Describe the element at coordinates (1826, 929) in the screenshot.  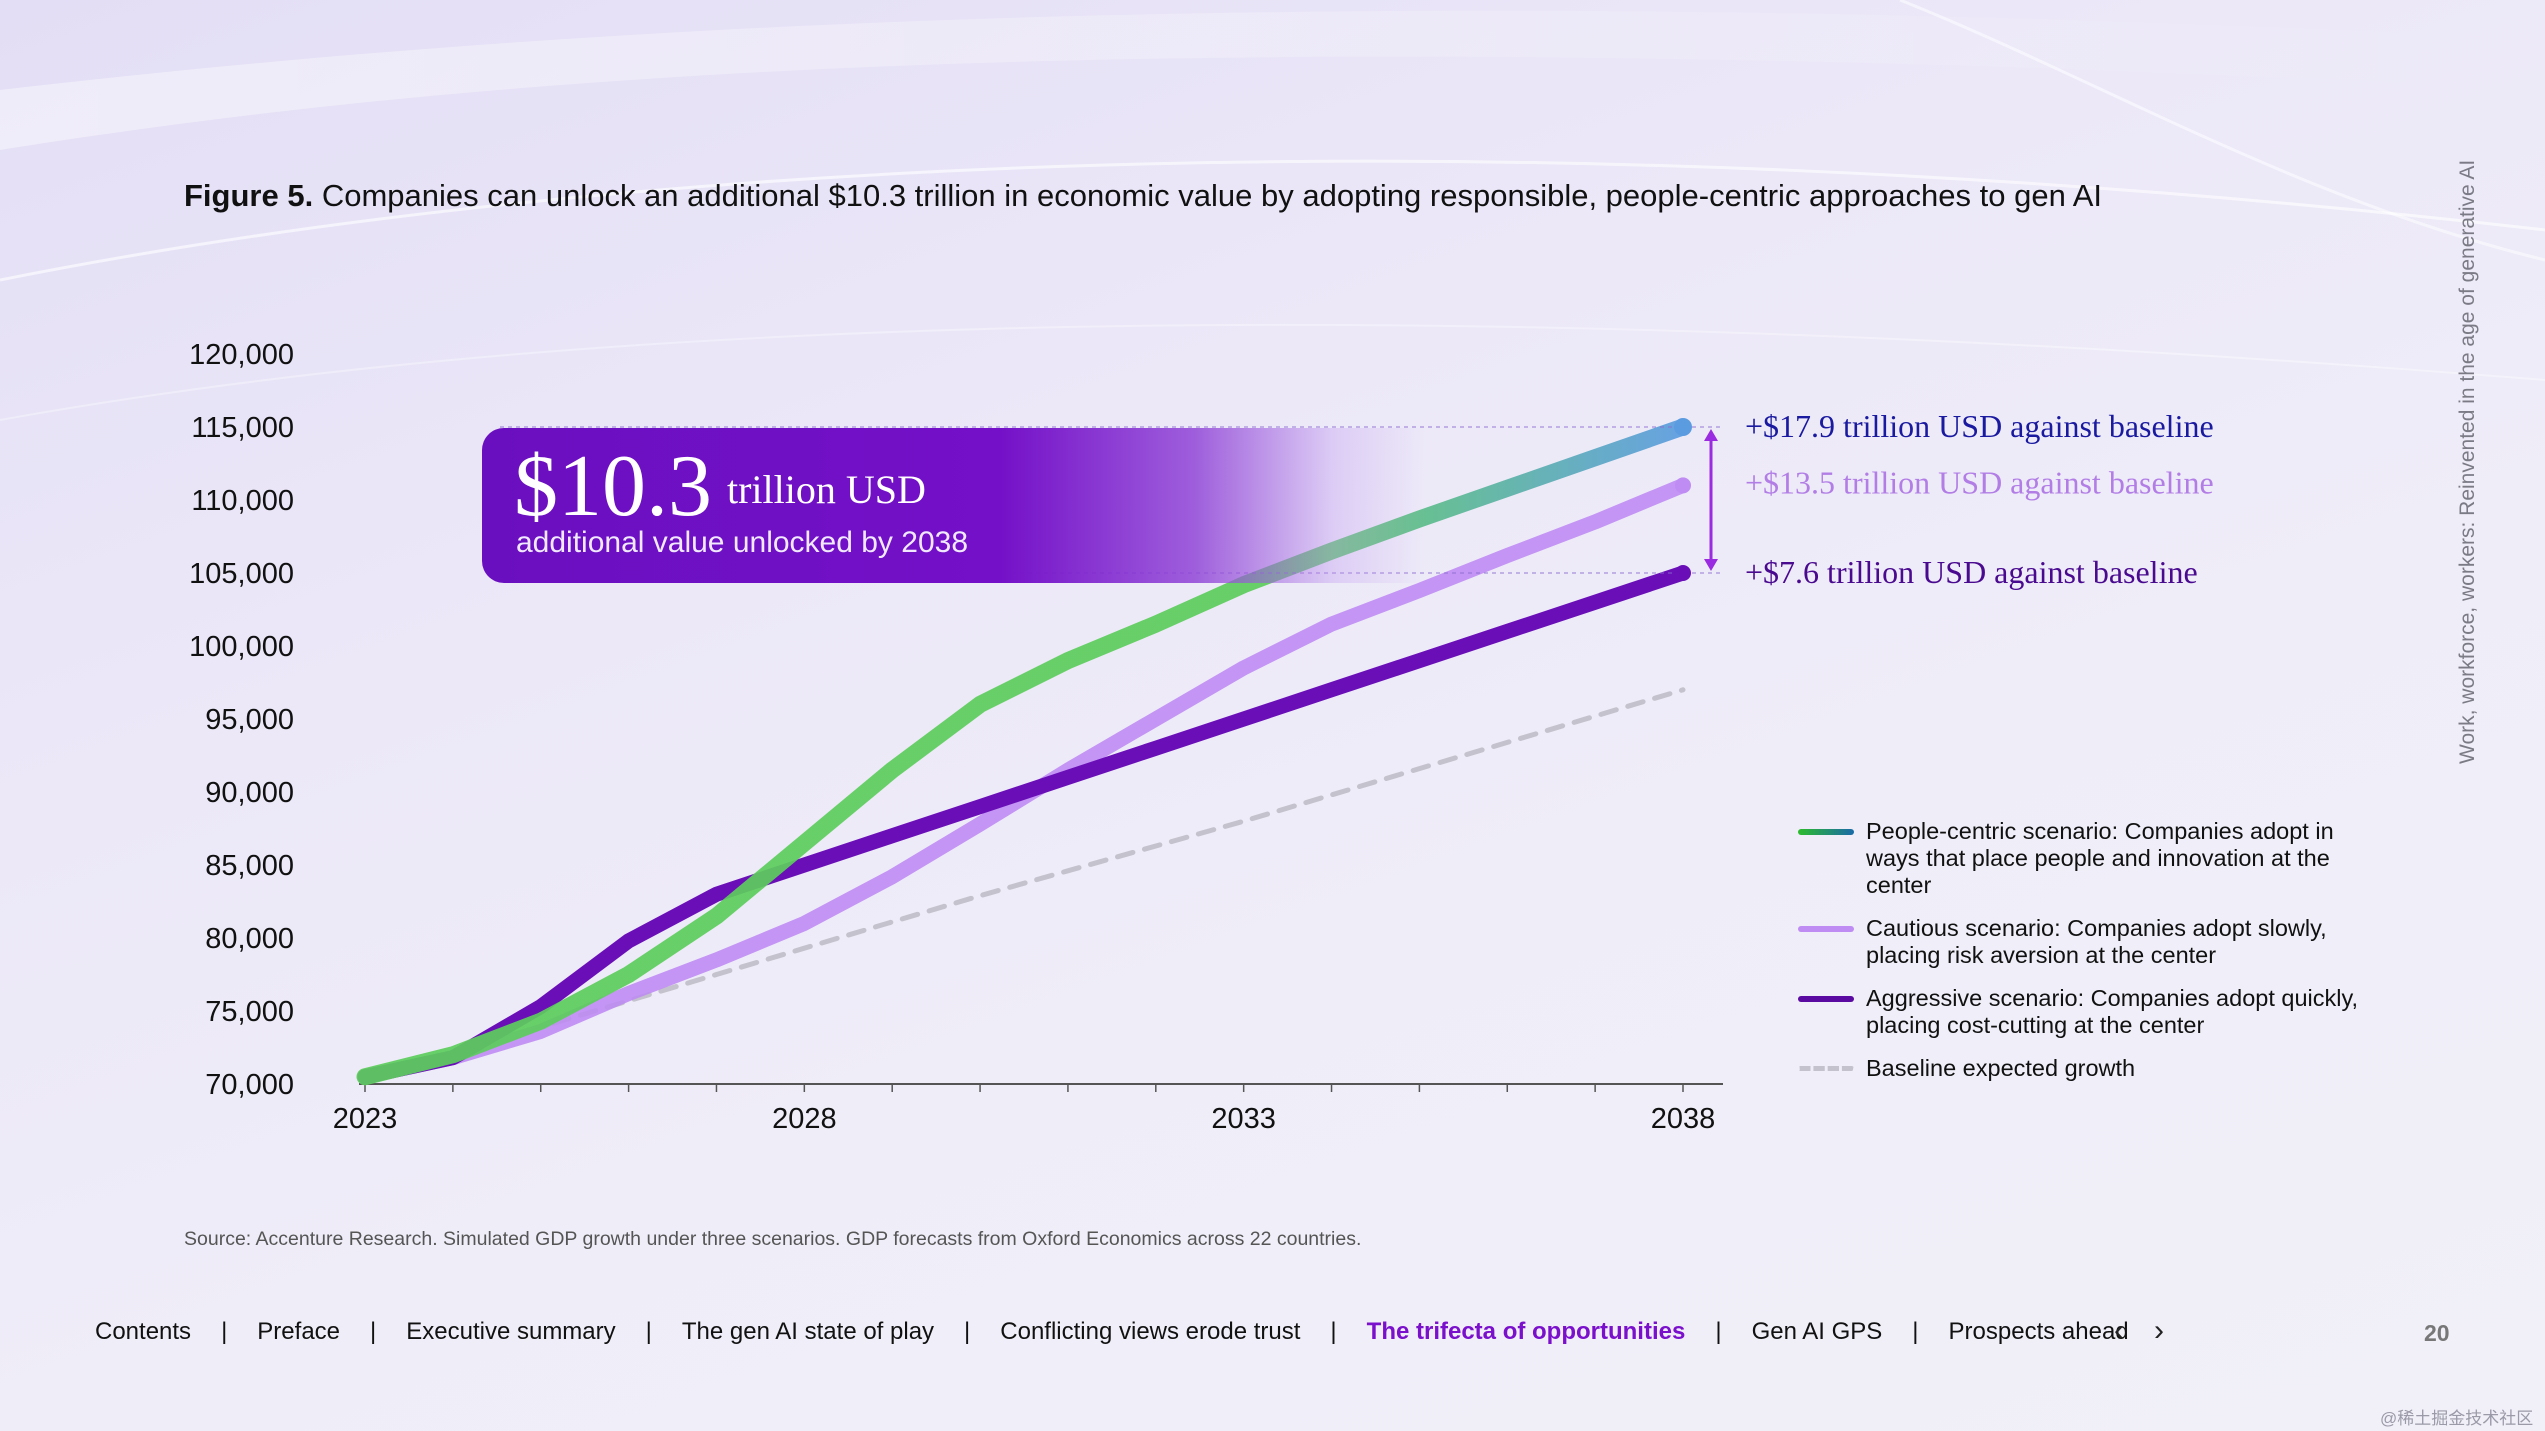
I see `legend-swatch-cautious` at that location.